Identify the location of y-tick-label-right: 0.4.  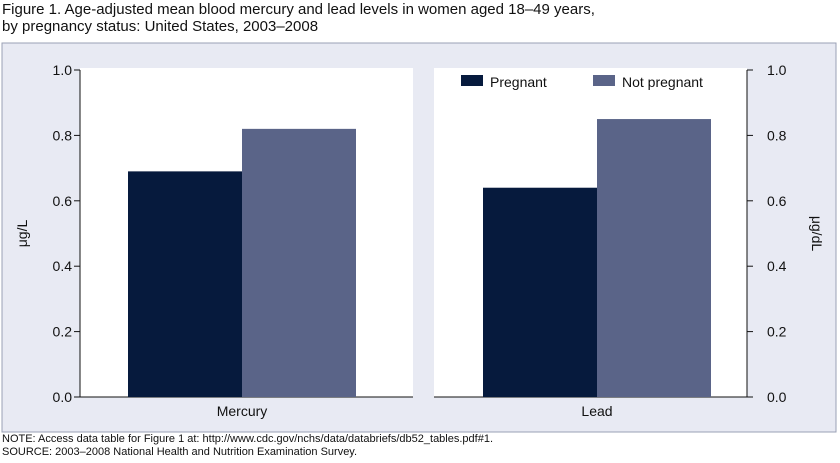
(777, 266).